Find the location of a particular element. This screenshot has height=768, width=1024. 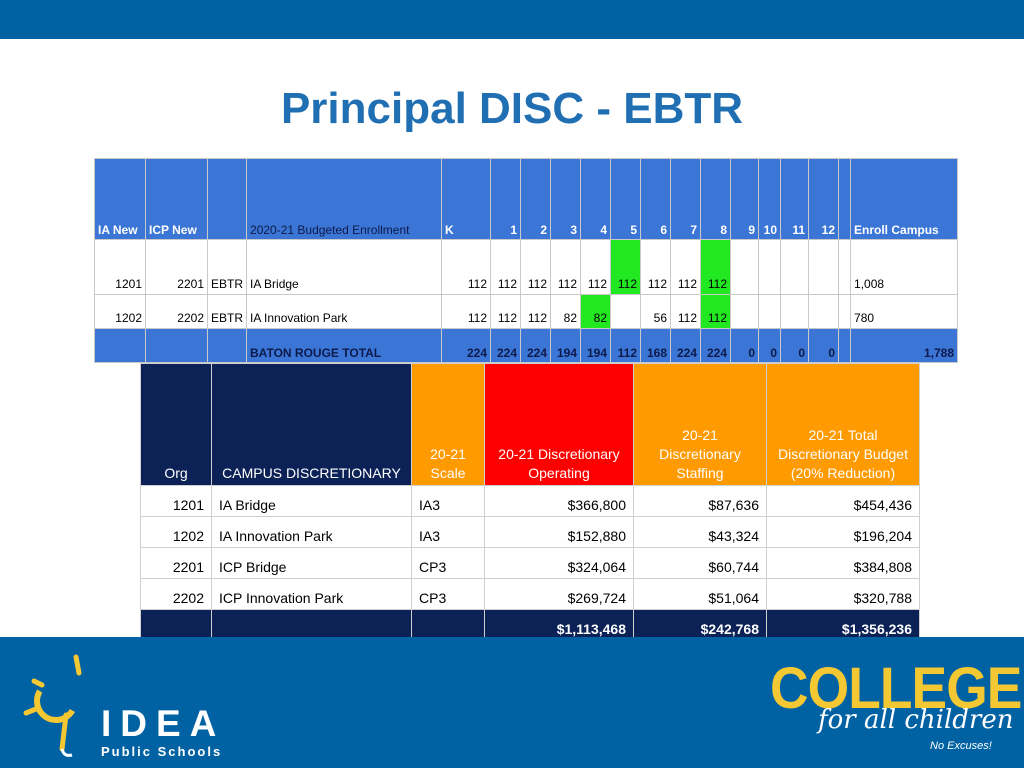

cell-grade-1: 112 is located at coordinates (506, 311).